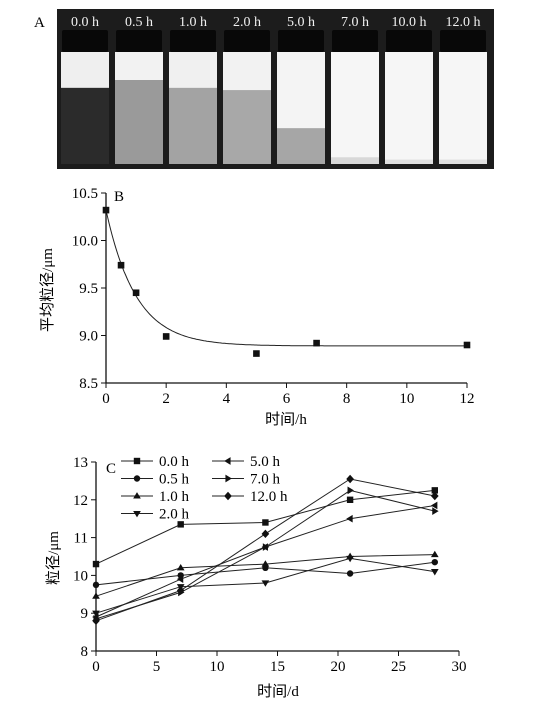 Image resolution: width=543 pixels, height=705 pixels. What do you see at coordinates (398, 667) in the screenshot?
I see `panel-c-x-tick-label: 25` at bounding box center [398, 667].